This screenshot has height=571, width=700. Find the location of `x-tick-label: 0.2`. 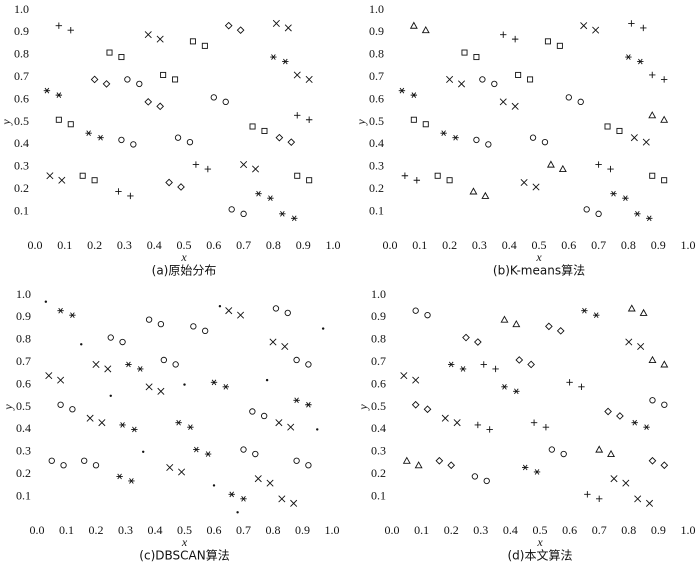

x-tick-label: 0.2 is located at coordinates (94, 245).